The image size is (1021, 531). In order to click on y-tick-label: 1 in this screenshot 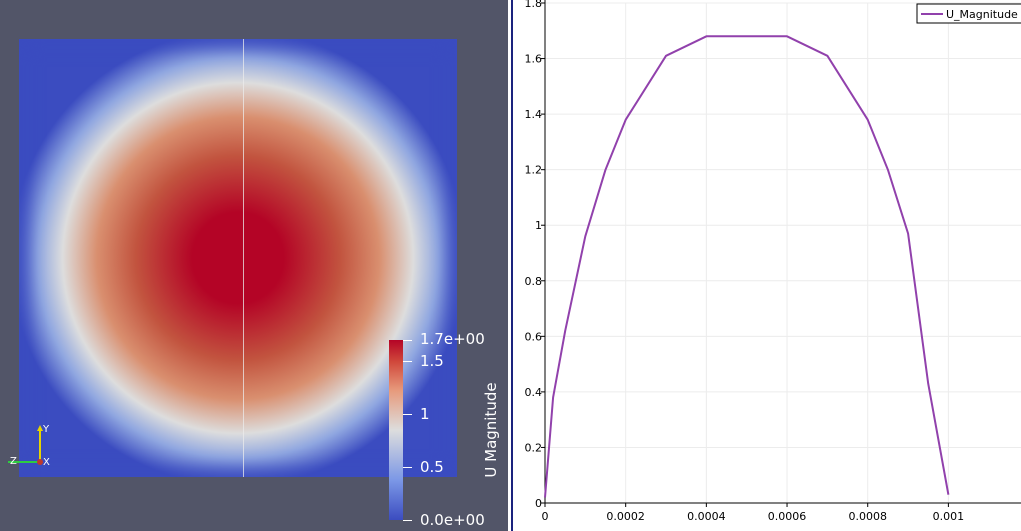, I will do `click(538, 225)`.